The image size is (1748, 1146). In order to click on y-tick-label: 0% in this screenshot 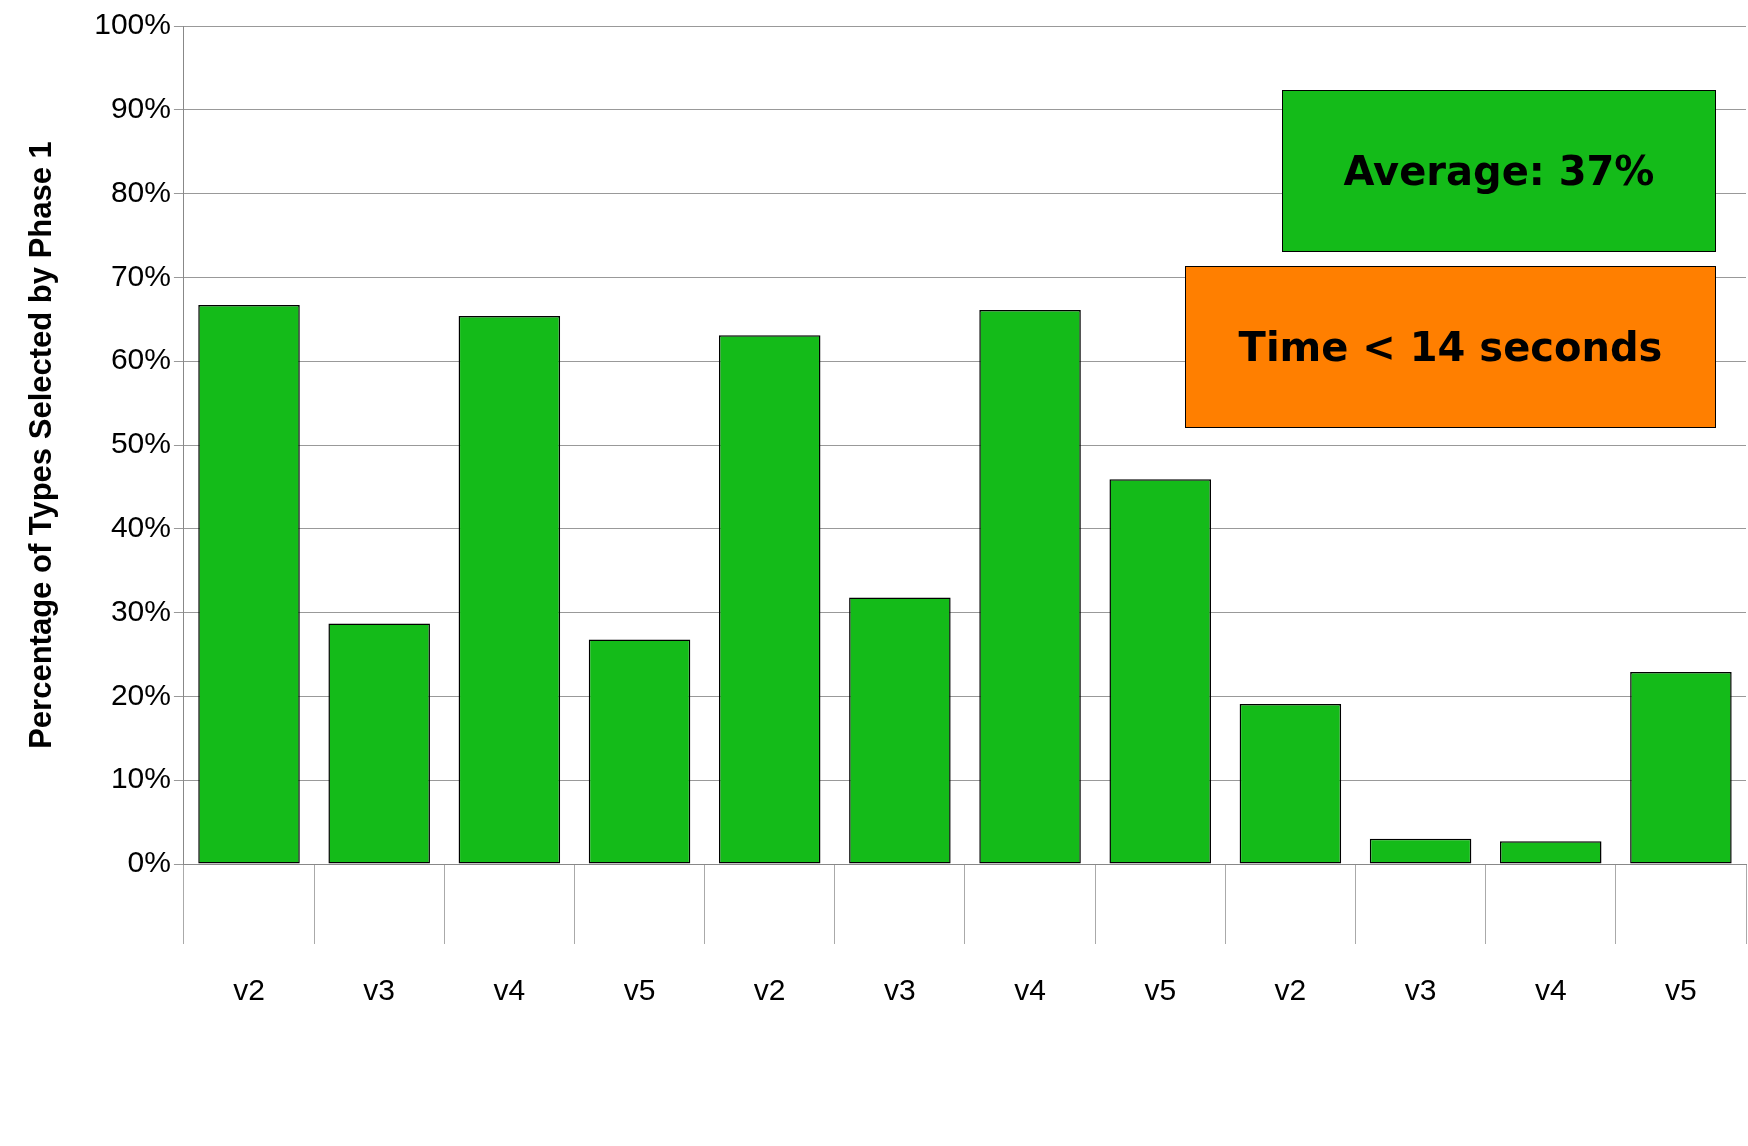, I will do `click(149, 862)`.